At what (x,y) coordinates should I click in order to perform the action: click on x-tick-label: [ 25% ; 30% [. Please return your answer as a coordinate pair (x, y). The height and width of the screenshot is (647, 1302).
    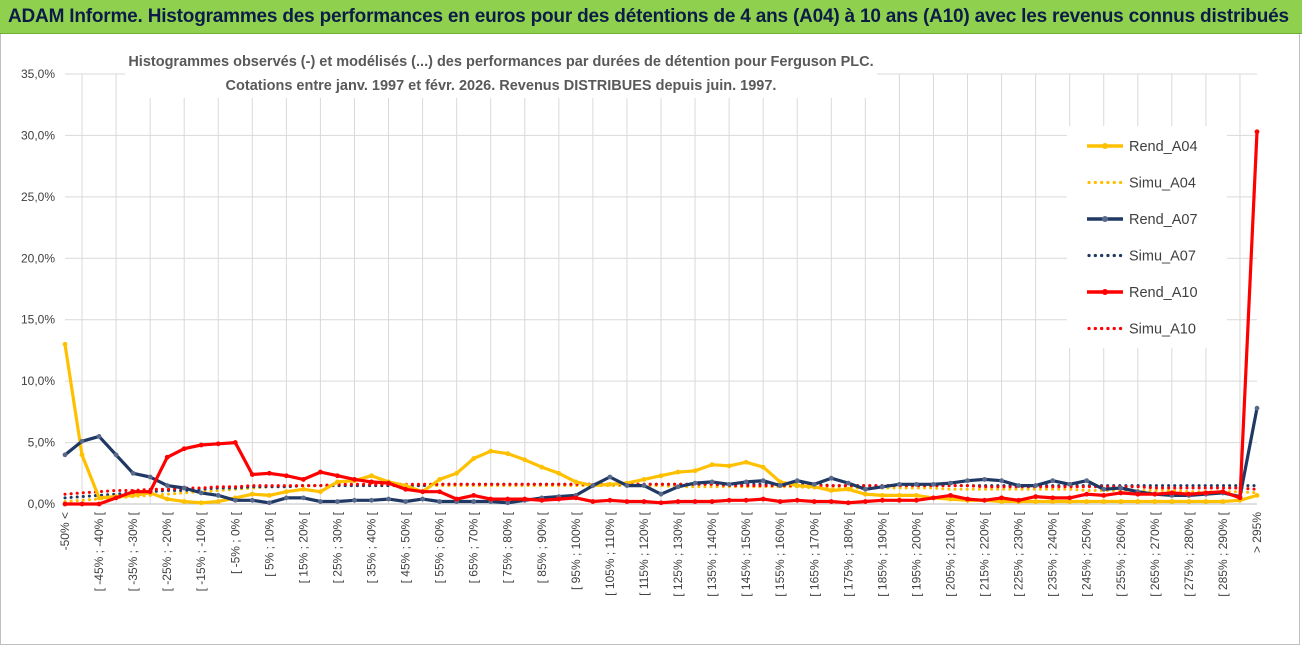
    Looking at the image, I should click on (337, 547).